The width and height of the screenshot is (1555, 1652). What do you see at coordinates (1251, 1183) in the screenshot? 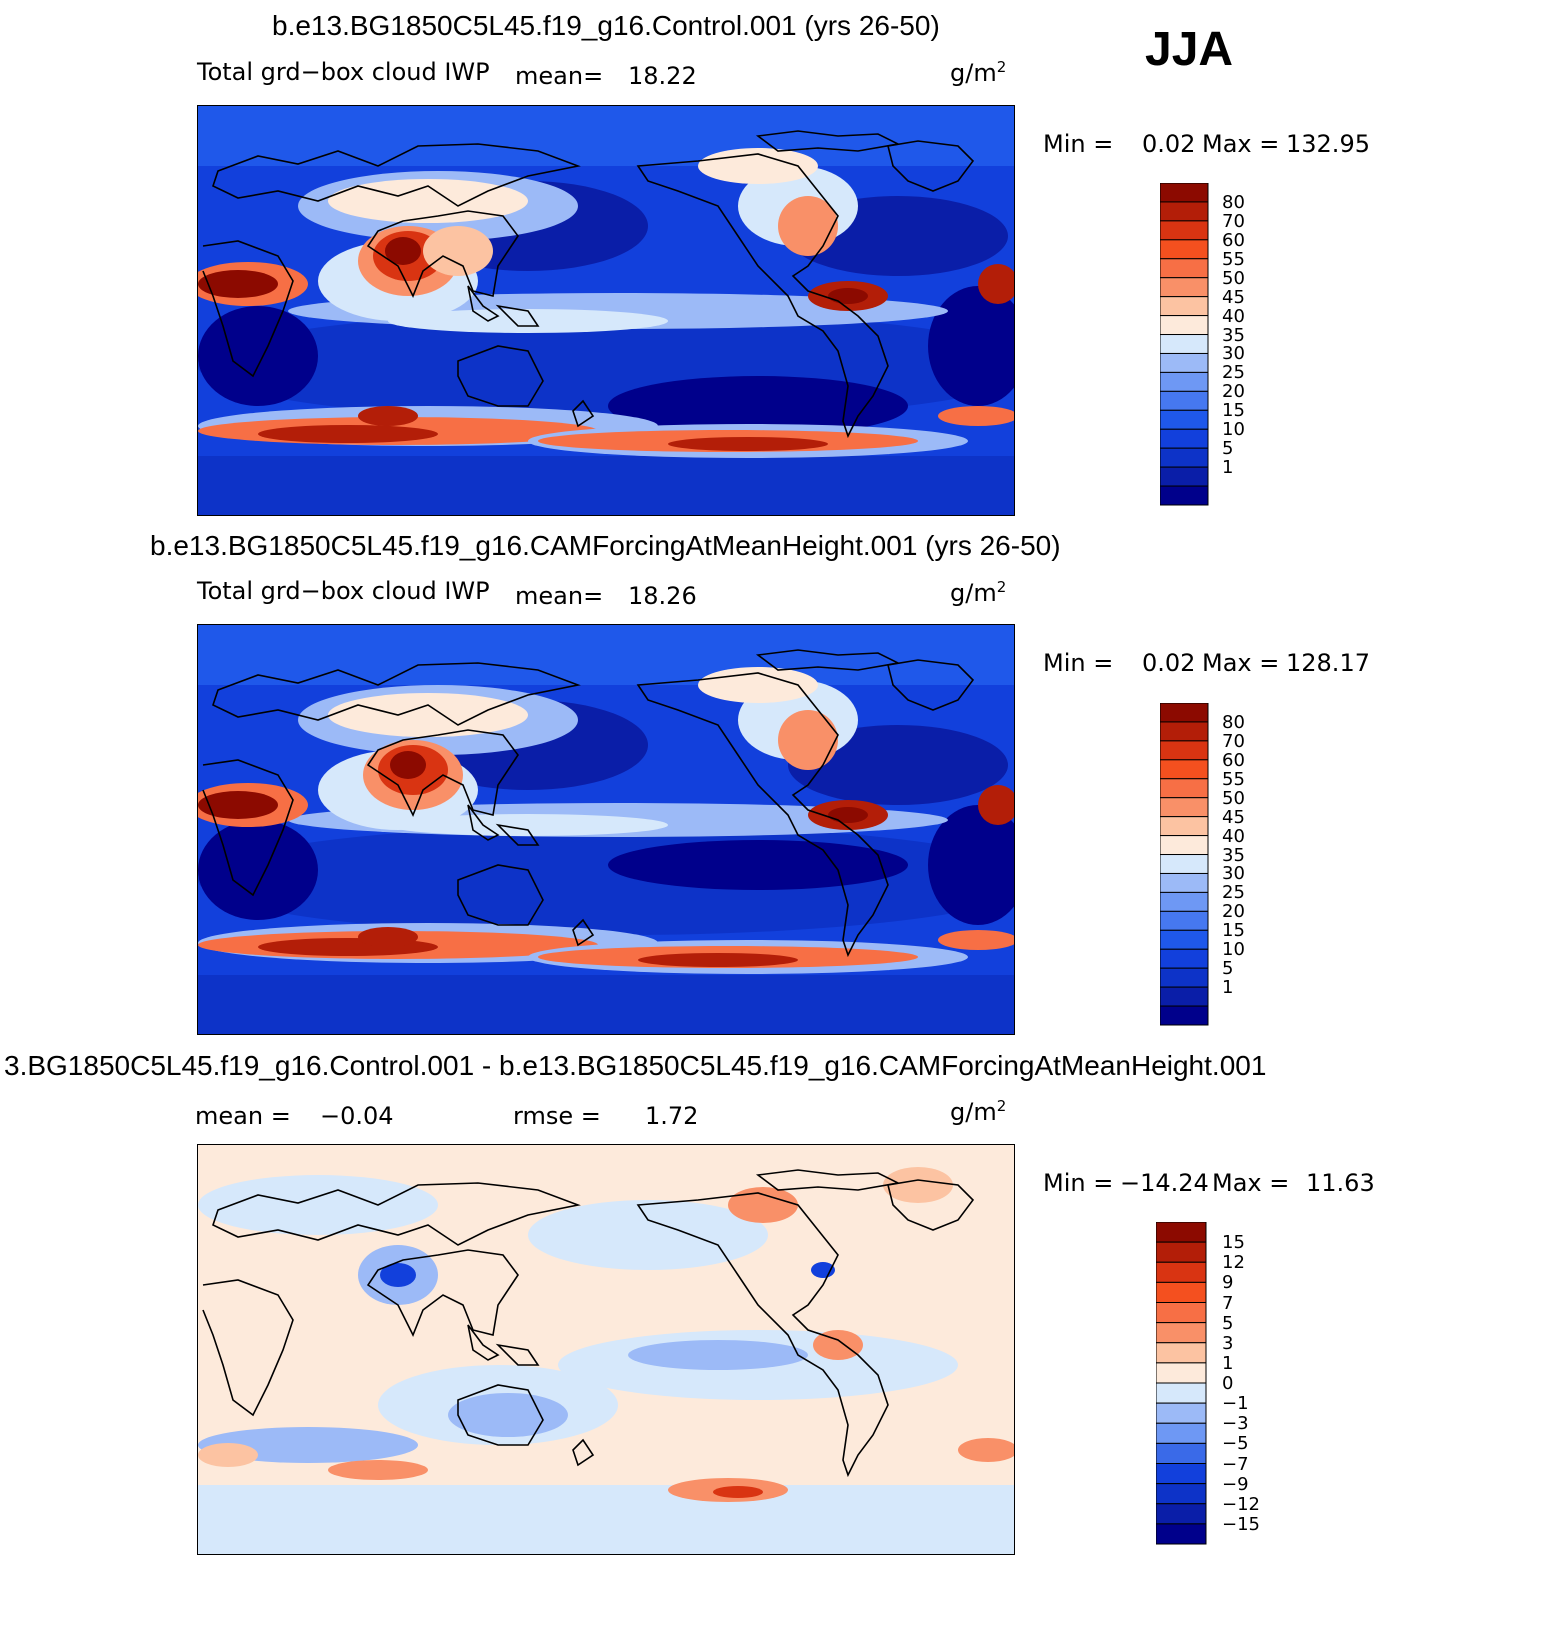
I see `panel3-max-label: Max =` at bounding box center [1251, 1183].